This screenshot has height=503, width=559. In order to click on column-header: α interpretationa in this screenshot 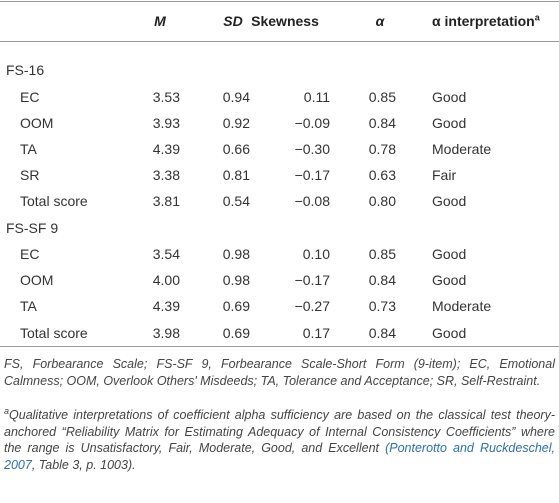, I will do `click(486, 20)`.